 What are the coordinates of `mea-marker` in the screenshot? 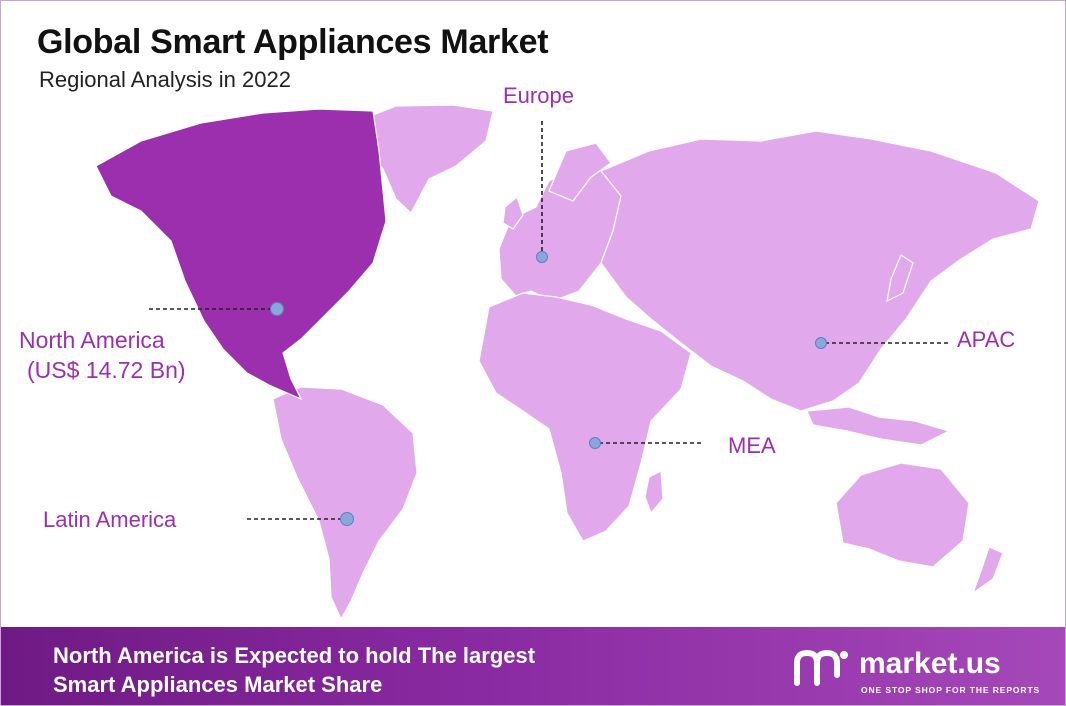 It's located at (595, 443).